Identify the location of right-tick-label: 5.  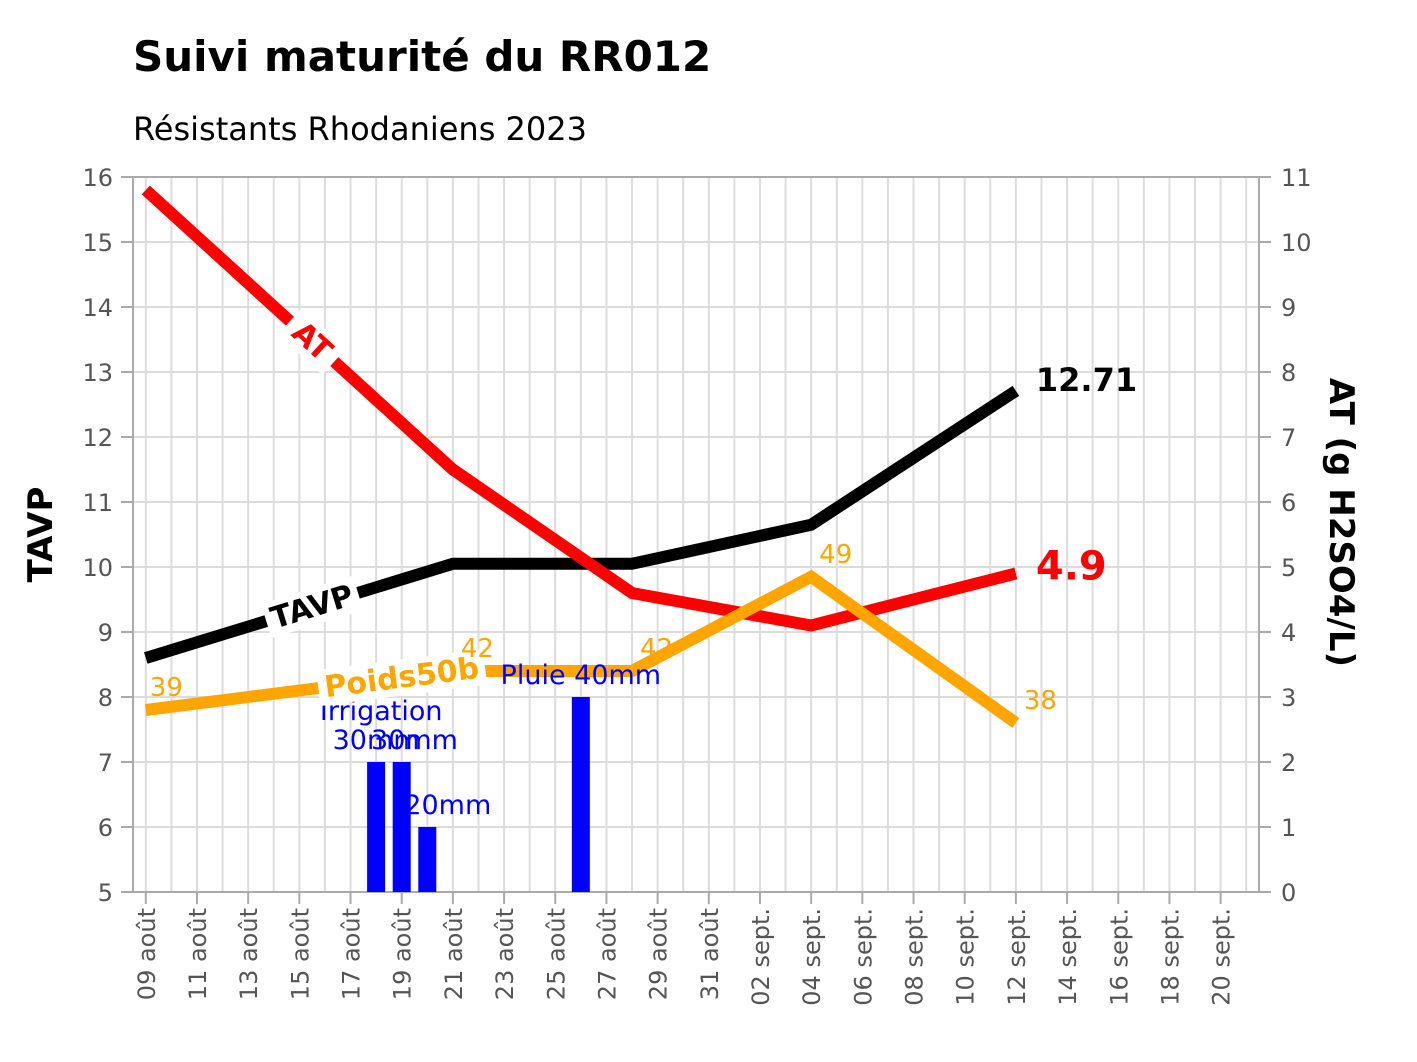
(1288, 568).